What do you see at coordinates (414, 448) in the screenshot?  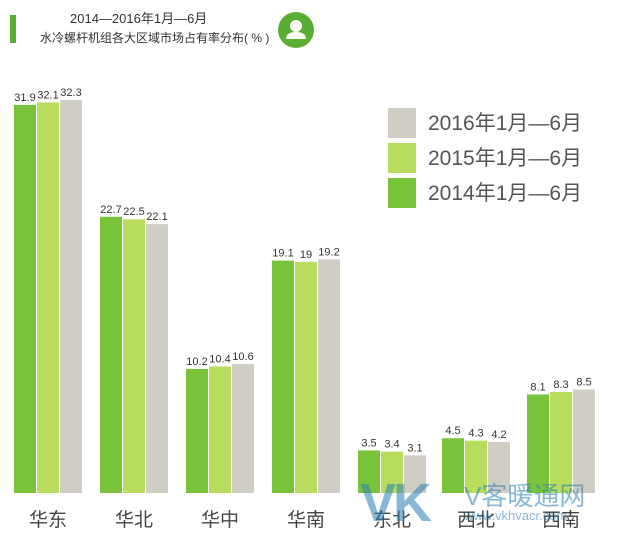 I see `data-label: 3.1` at bounding box center [414, 448].